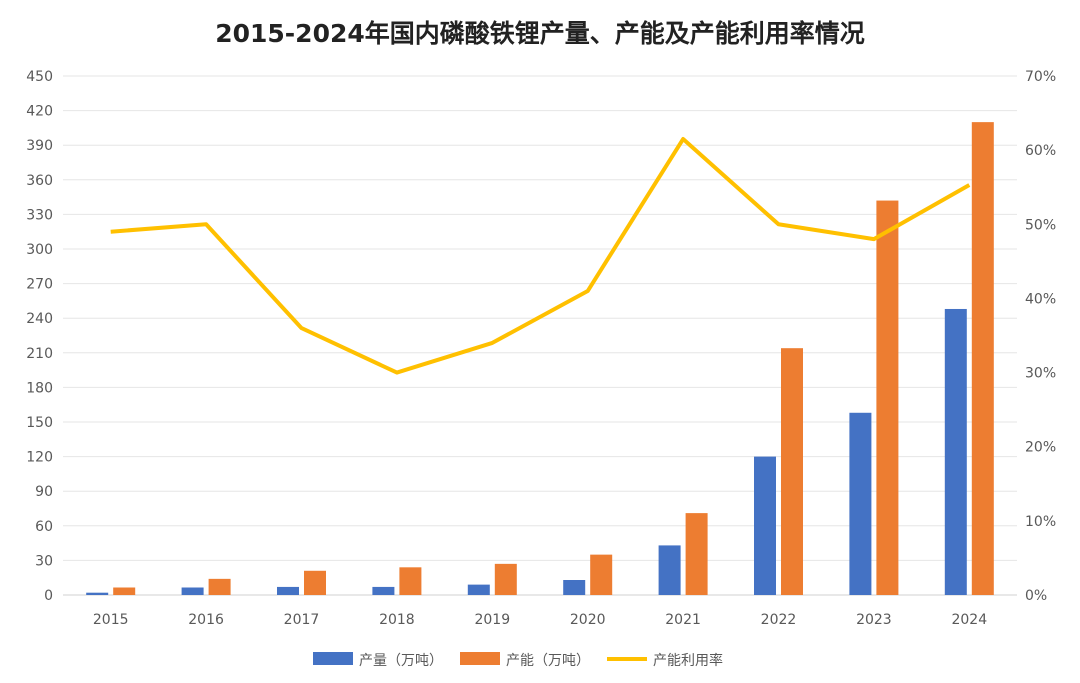 The height and width of the screenshot is (683, 1080). What do you see at coordinates (39, 388) in the screenshot?
I see `left-tick-label: 180` at bounding box center [39, 388].